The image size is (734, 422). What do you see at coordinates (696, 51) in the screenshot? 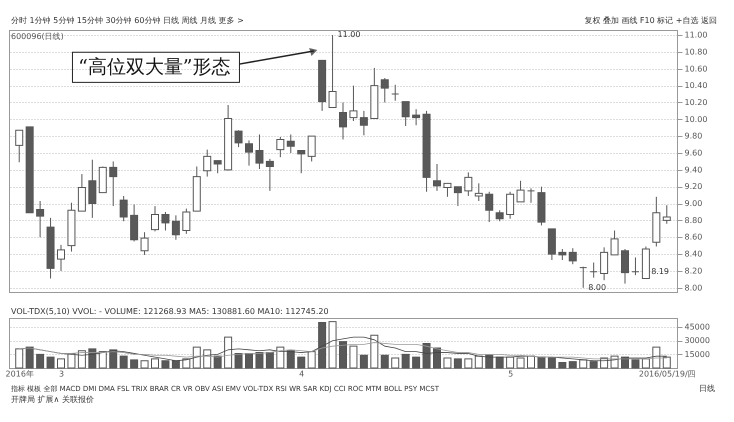
I see `y-tick-label: 10.80` at bounding box center [696, 51].